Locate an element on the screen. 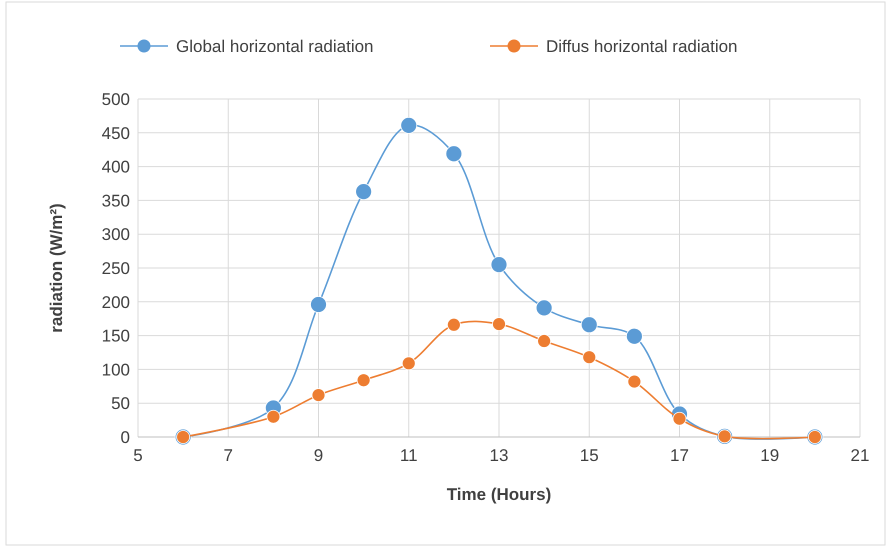  y-tick-label: 300 is located at coordinates (116, 234).